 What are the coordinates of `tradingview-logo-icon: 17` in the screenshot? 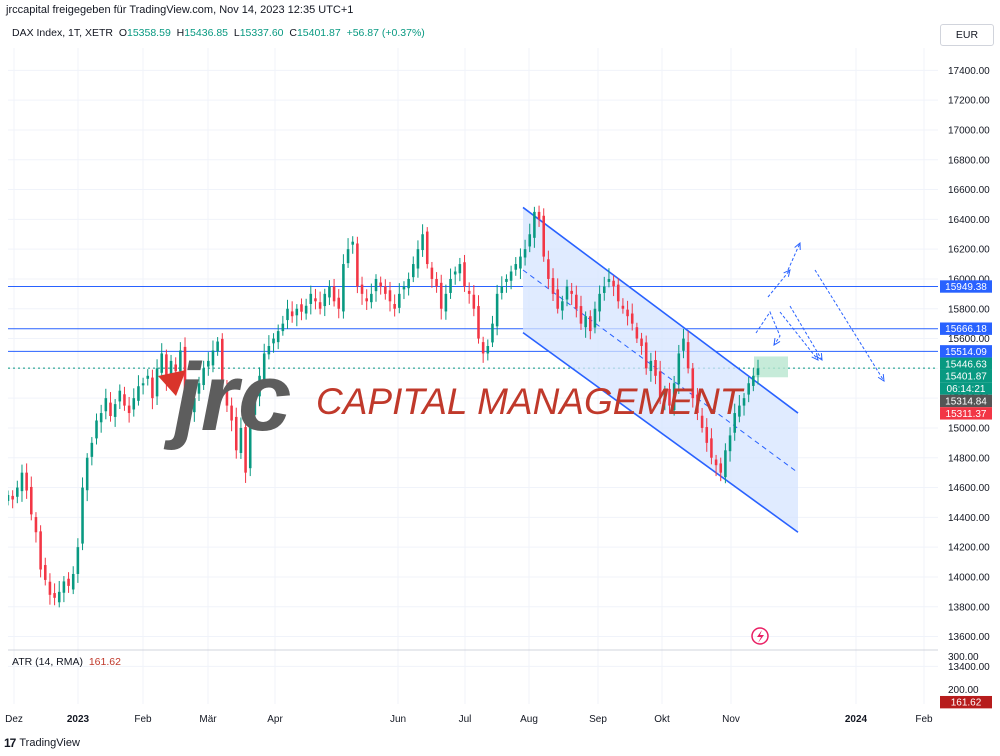 It's located at (10, 743).